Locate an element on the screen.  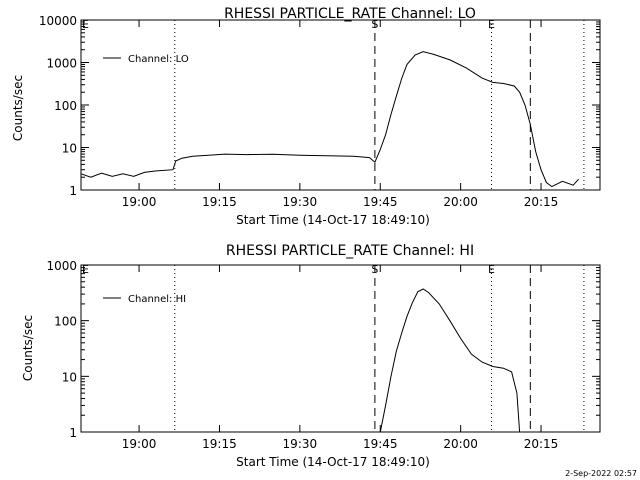
legend: Channel: HI is located at coordinates (144, 299).